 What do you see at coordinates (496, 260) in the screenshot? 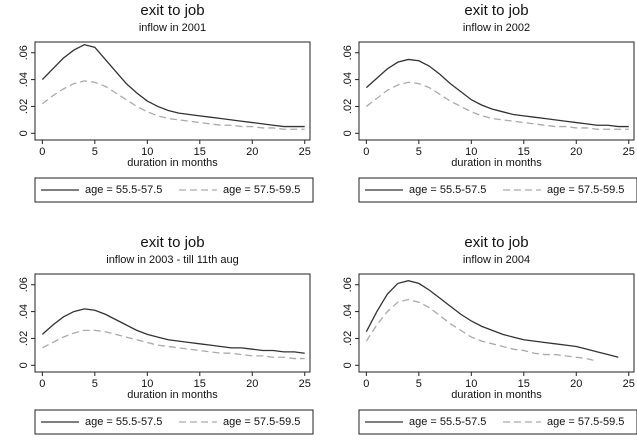
I see `chart-subtitle: inflow in 2004` at bounding box center [496, 260].